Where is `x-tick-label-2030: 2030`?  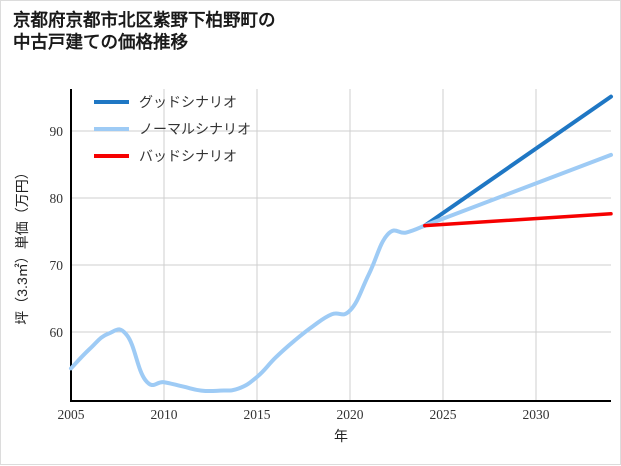
x-tick-label-2030: 2030 is located at coordinates (536, 414).